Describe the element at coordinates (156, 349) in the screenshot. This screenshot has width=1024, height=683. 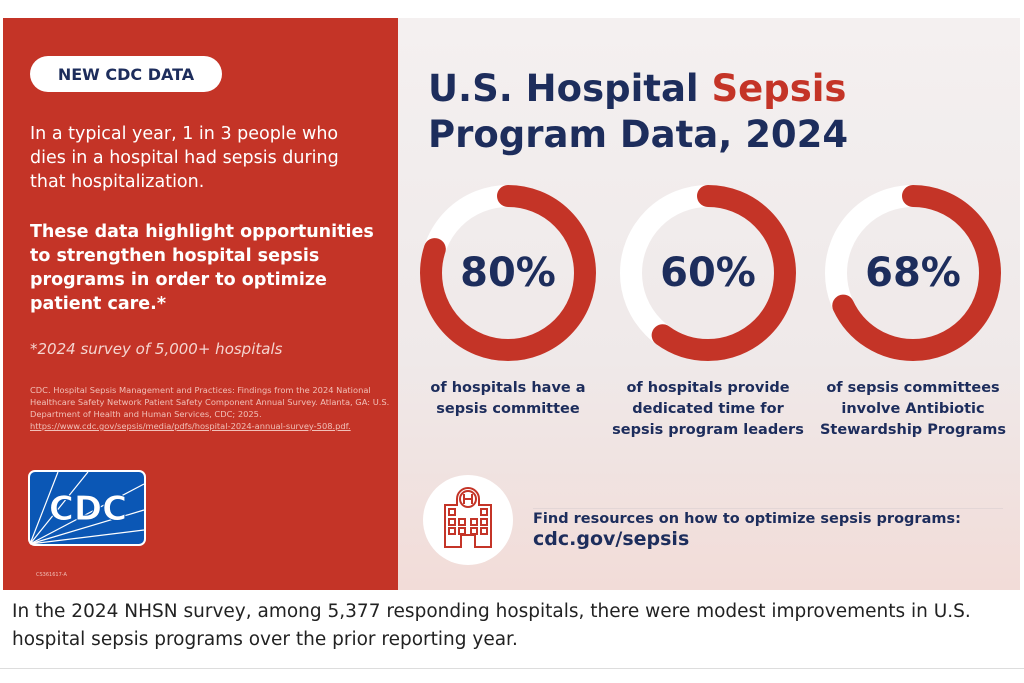
I see `survey-note: *2024 survey of 5,000+ hospitals` at that location.